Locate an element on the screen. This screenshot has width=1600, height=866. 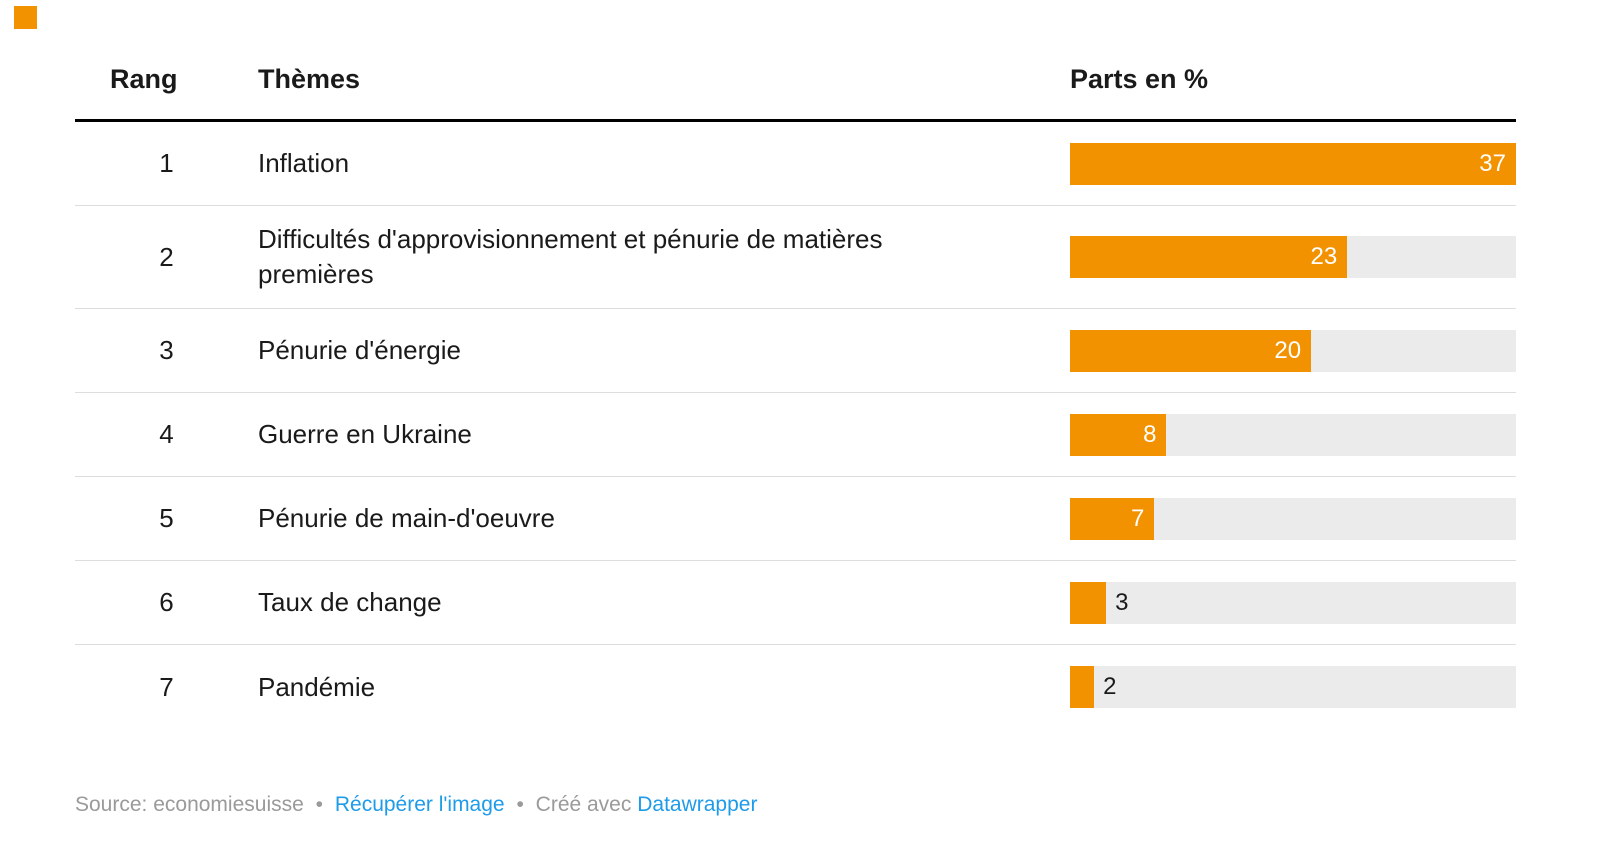
bar-track: 37 is located at coordinates (1293, 163).